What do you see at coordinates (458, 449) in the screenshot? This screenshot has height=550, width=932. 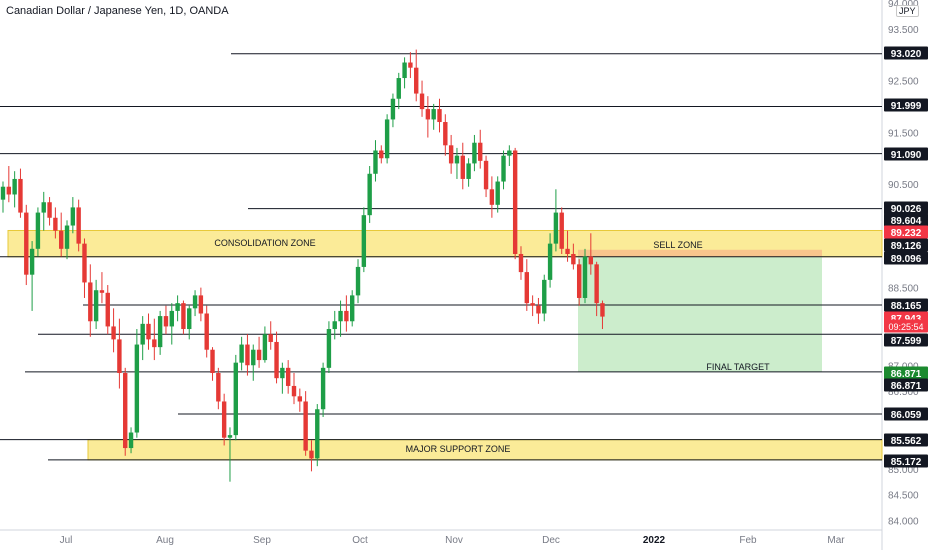 I see `major-support-zone-label: MAJOR SUPPORT ZONE` at bounding box center [458, 449].